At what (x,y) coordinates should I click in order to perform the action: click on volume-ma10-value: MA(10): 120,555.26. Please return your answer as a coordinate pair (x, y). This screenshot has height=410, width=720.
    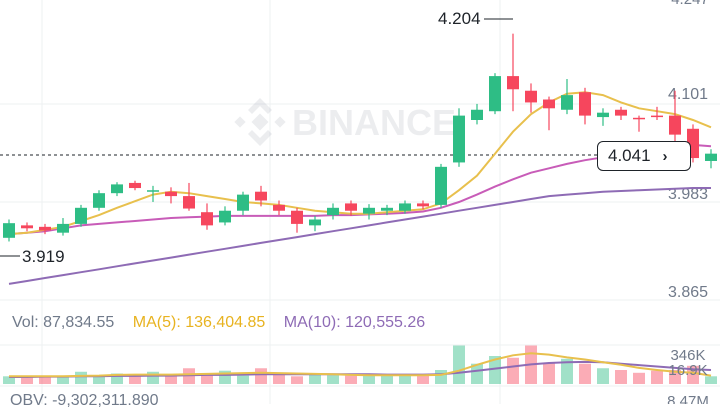
    Looking at the image, I should click on (354, 322).